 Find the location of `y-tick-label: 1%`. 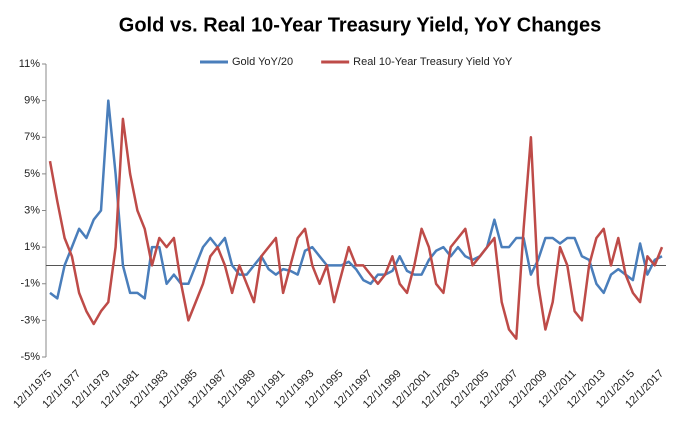

y-tick-label: 1% is located at coordinates (32, 247).